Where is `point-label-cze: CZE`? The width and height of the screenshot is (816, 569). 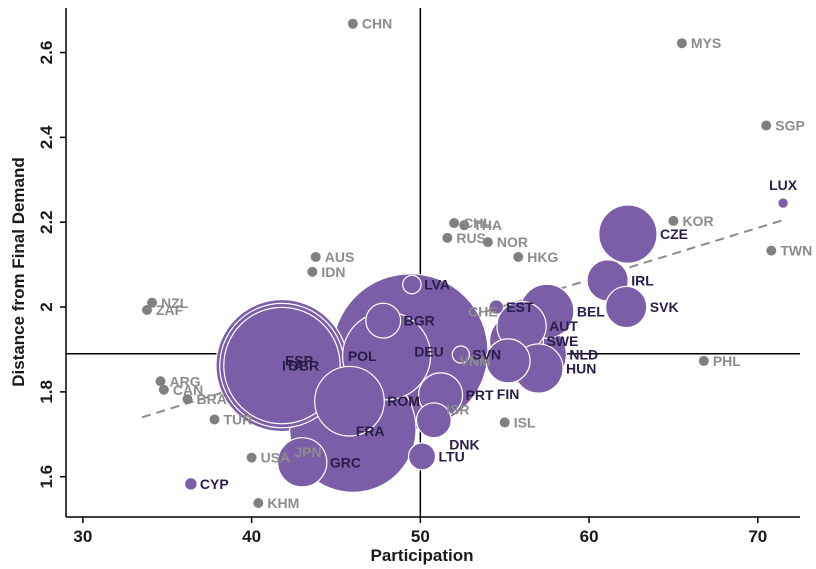
point-label-cze: CZE is located at coordinates (674, 234).